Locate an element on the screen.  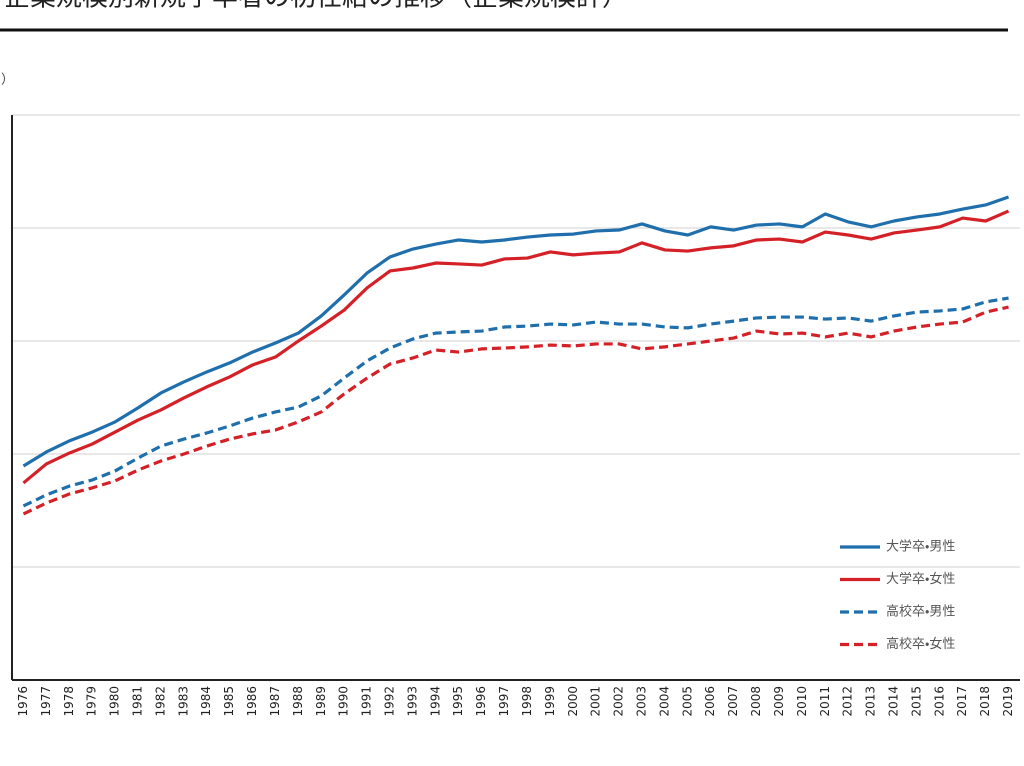
x-tick-label: 2018 is located at coordinates (985, 701).